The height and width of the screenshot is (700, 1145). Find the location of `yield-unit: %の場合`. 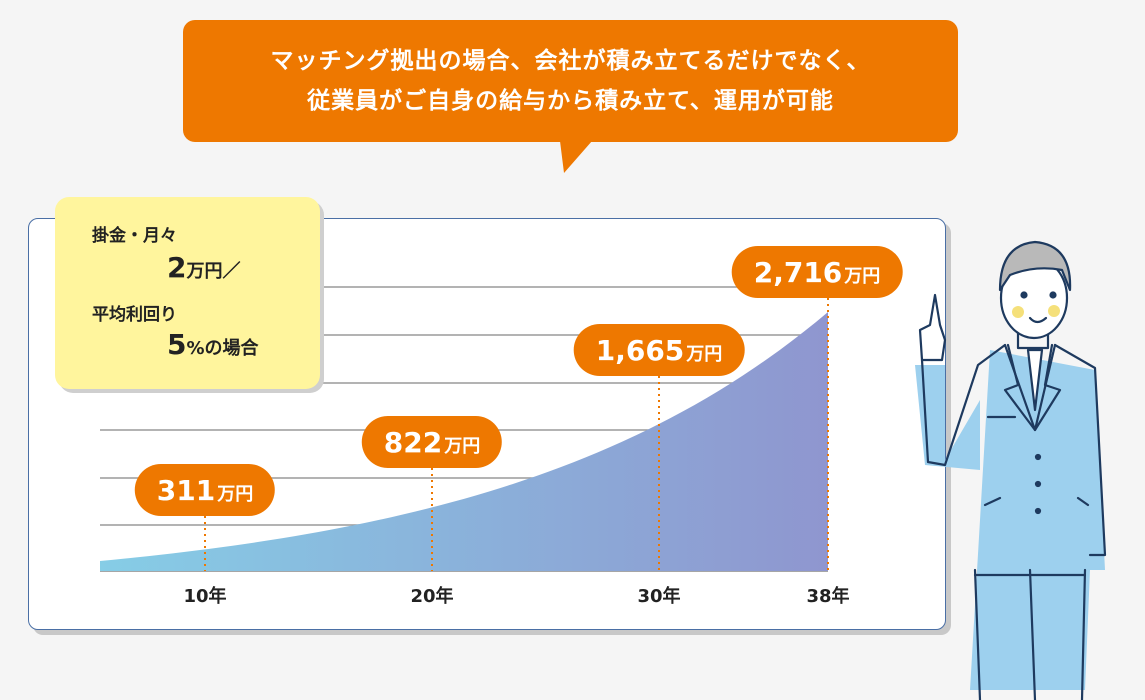

yield-unit: %の場合 is located at coordinates (222, 348).